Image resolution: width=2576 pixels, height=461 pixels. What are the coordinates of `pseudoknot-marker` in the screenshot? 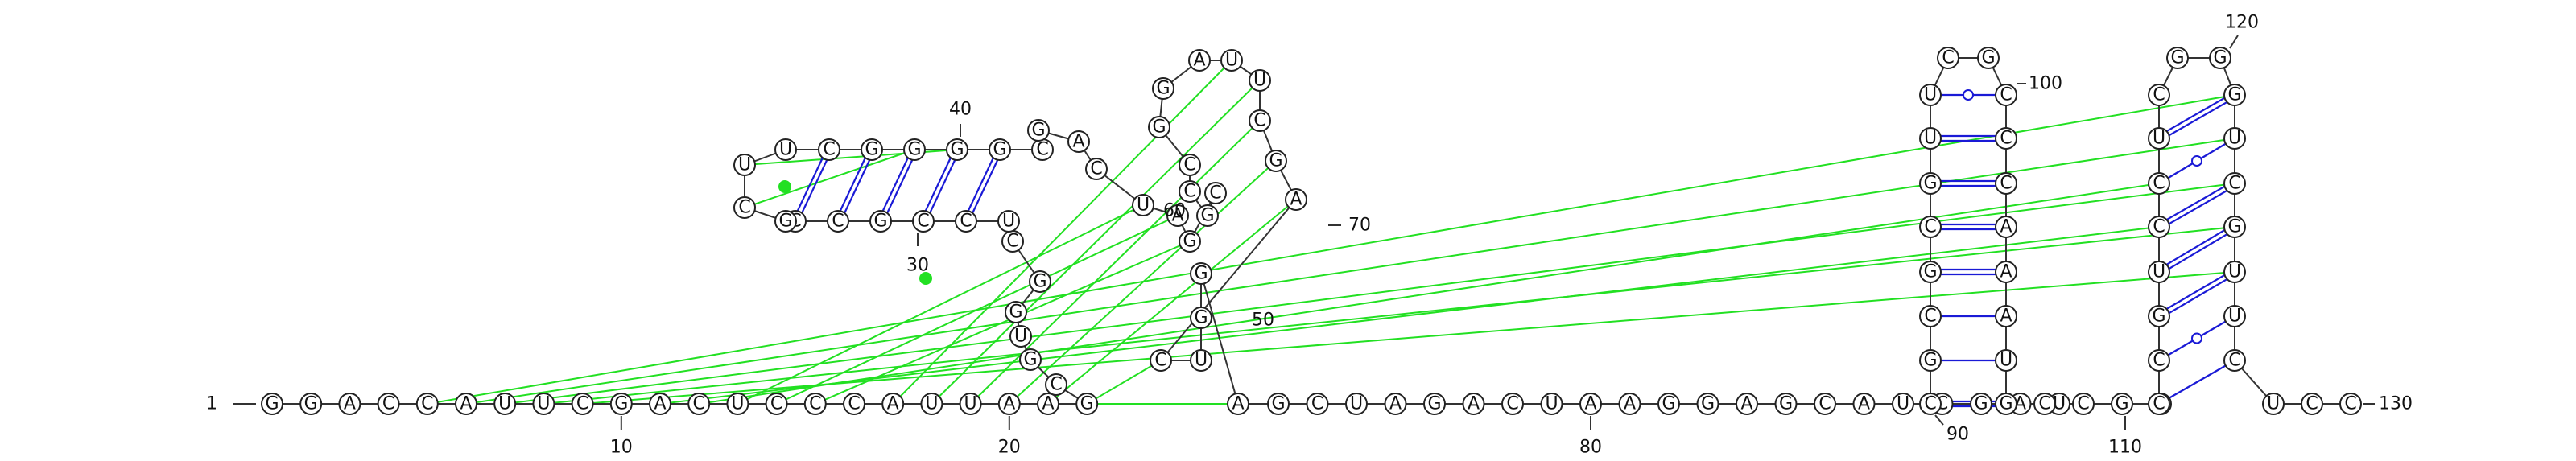 It's located at (926, 278).